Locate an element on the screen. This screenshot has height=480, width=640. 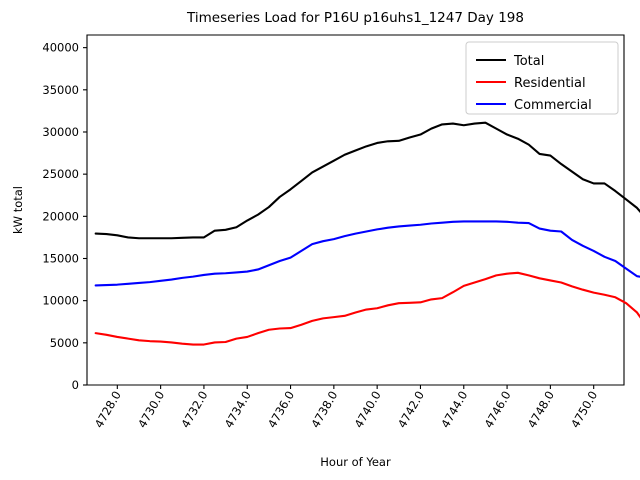
series-line-residential is located at coordinates (367, 308).